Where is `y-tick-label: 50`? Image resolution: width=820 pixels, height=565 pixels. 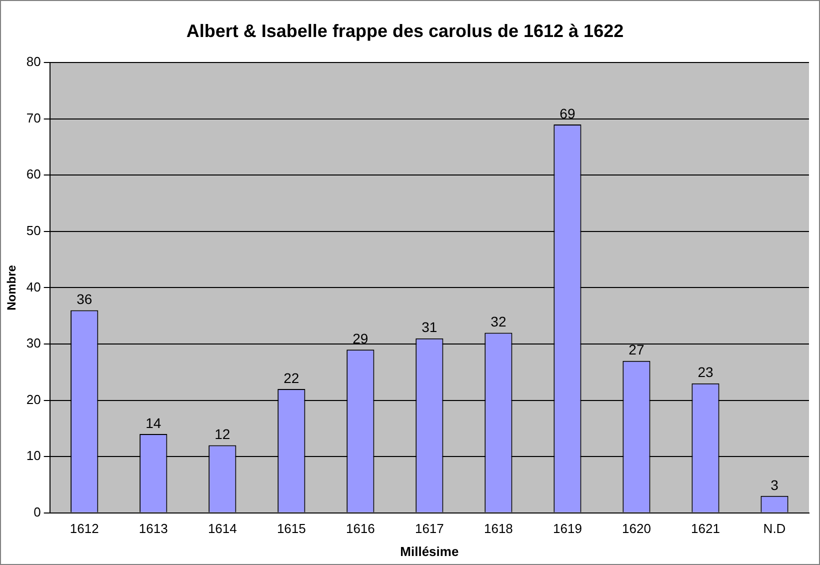 y-tick-label: 50 is located at coordinates (33, 230).